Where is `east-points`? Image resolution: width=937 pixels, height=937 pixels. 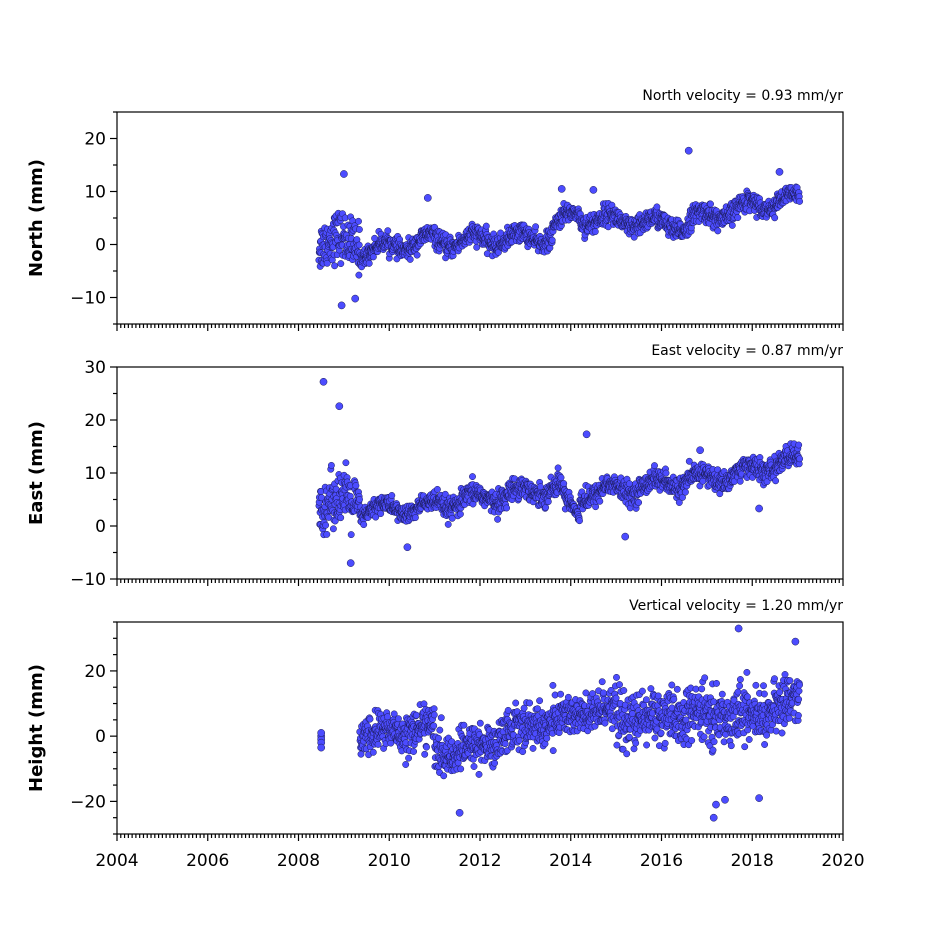 east-points is located at coordinates (559, 472).